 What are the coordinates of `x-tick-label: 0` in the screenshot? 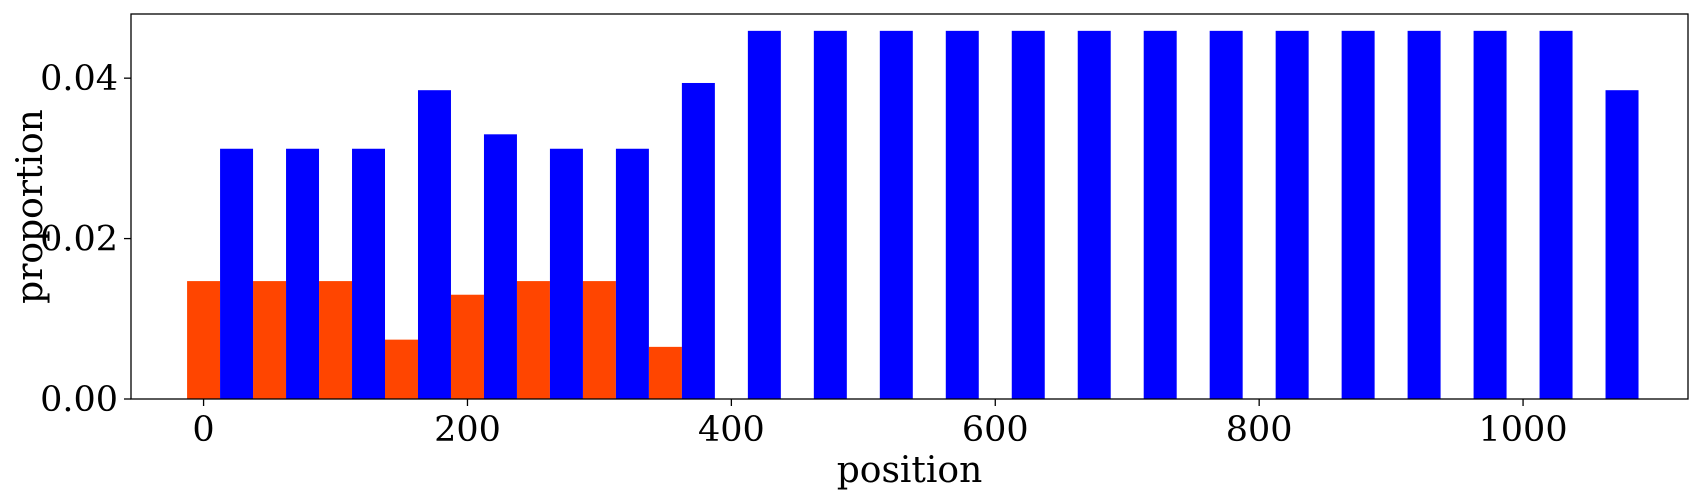 It's located at (203, 430).